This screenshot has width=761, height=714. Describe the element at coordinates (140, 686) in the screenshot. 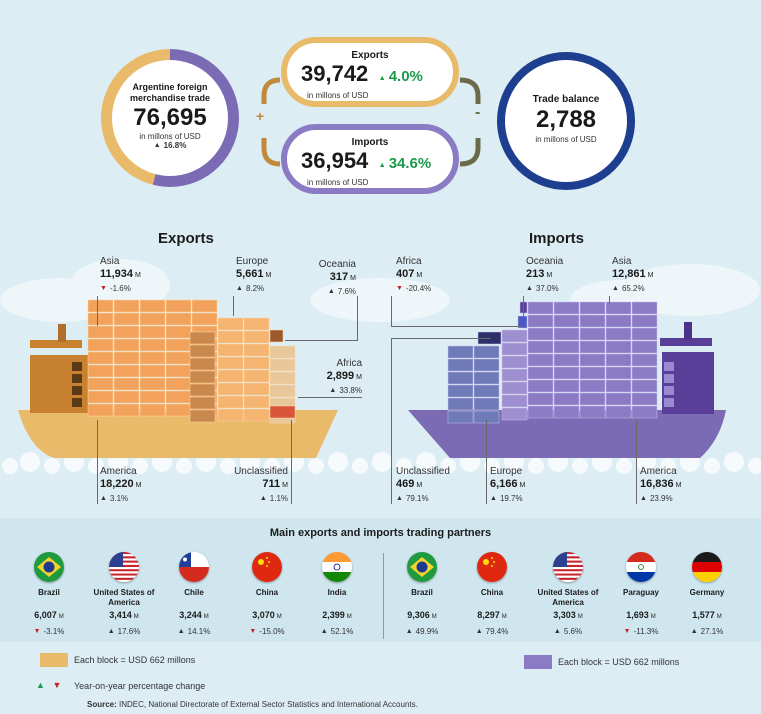

I see `change-legend: Year-on-year percentage change` at that location.